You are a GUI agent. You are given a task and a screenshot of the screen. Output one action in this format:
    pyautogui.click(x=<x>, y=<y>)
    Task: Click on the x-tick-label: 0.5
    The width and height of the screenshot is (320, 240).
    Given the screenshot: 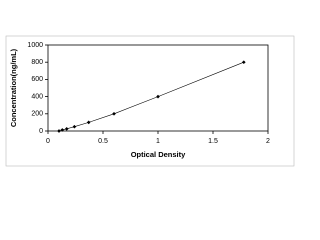 What is the action you would take?
    pyautogui.click(x=103, y=141)
    